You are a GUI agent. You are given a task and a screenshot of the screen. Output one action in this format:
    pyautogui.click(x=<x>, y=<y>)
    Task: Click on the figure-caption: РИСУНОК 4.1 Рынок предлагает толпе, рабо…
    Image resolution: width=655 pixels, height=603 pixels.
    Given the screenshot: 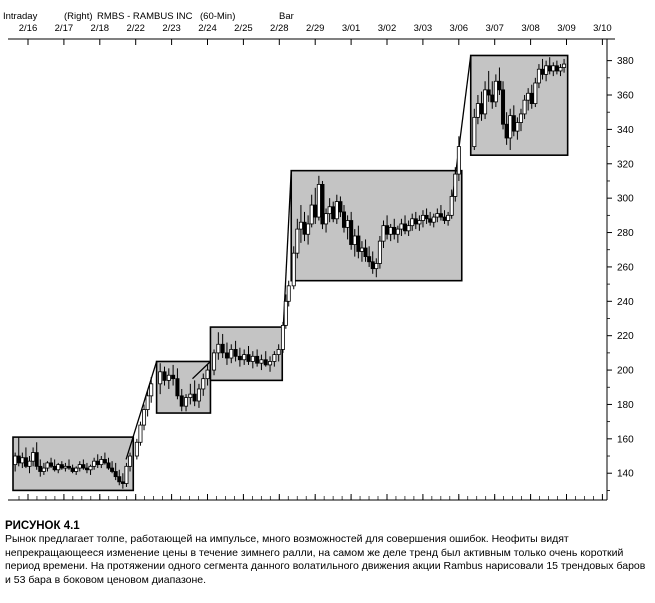 What is the action you would take?
    pyautogui.click(x=327, y=553)
    